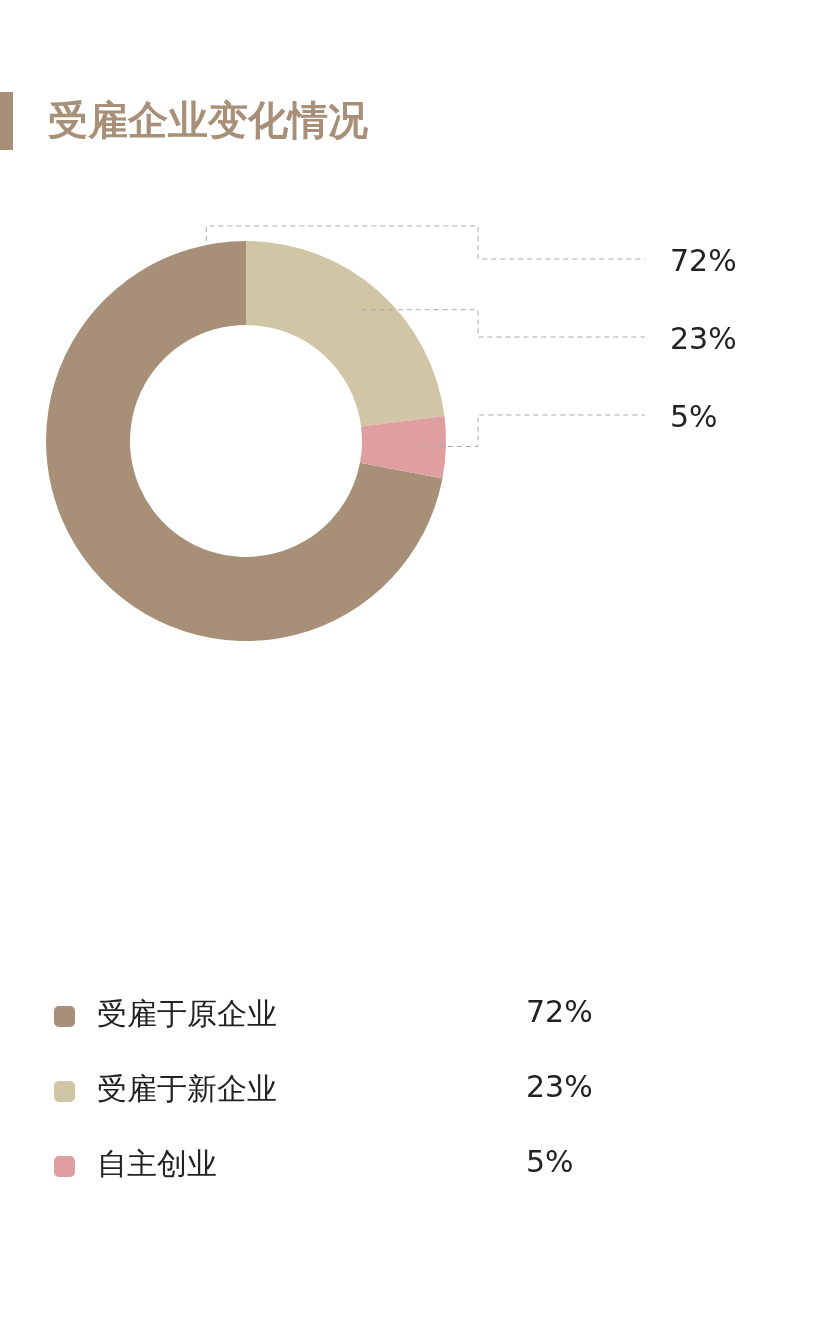  I want to click on text: 23%, so click(559, 1086).